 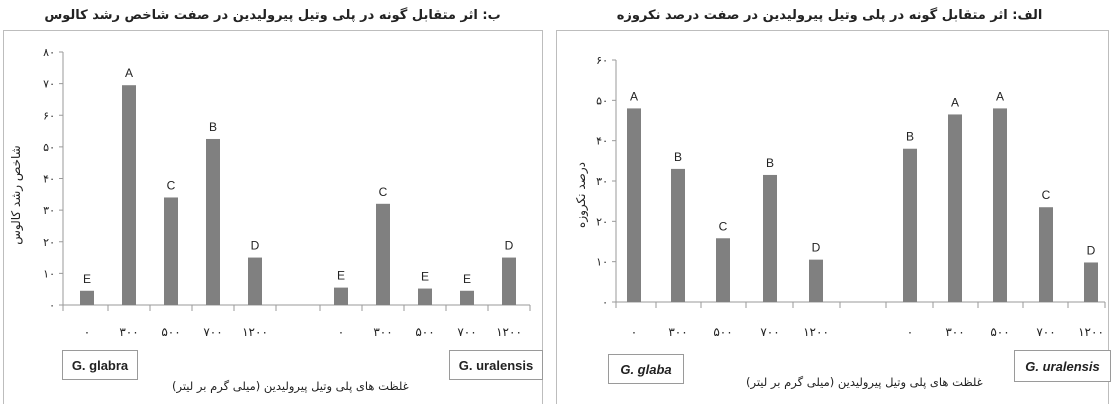 I want to click on y-tick-label-b: ۴۰, so click(x=49, y=179).